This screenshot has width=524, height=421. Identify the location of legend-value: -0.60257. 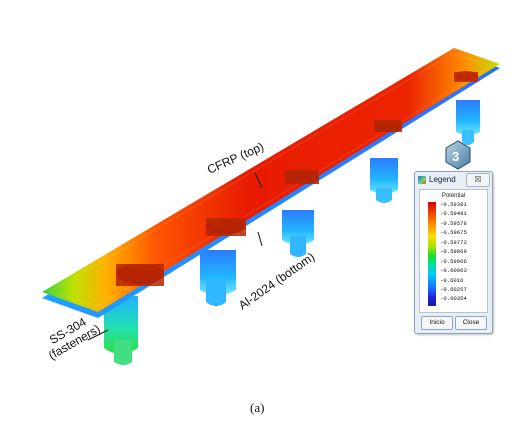
(453, 289).